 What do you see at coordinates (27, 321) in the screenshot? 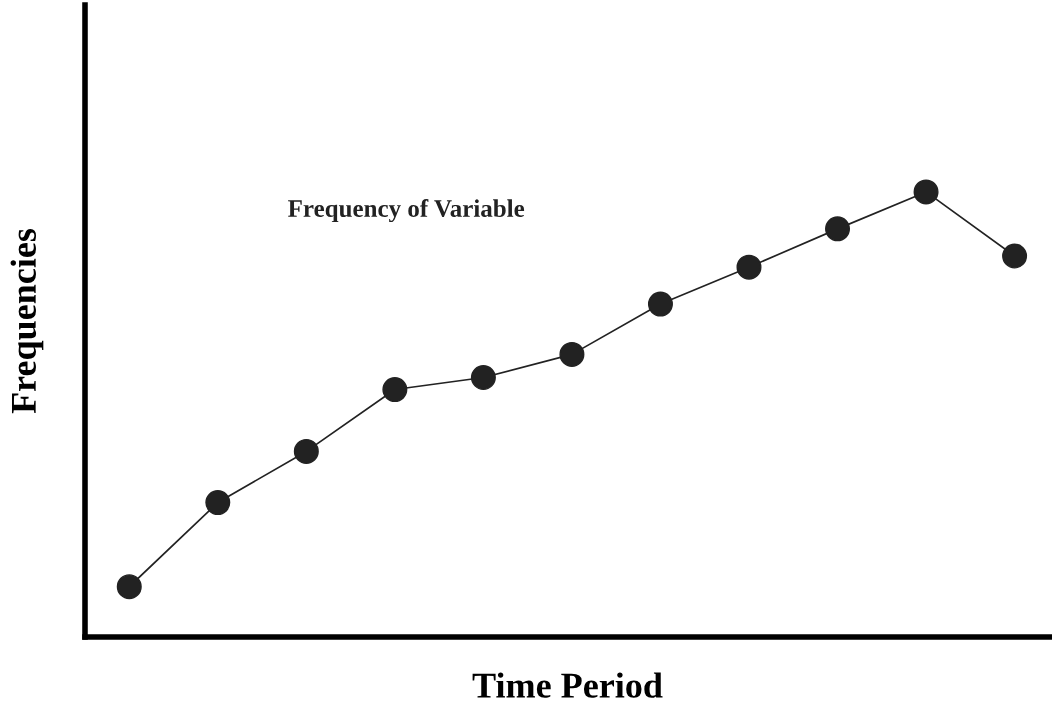
I see `y-axis-title: Frequencies` at bounding box center [27, 321].